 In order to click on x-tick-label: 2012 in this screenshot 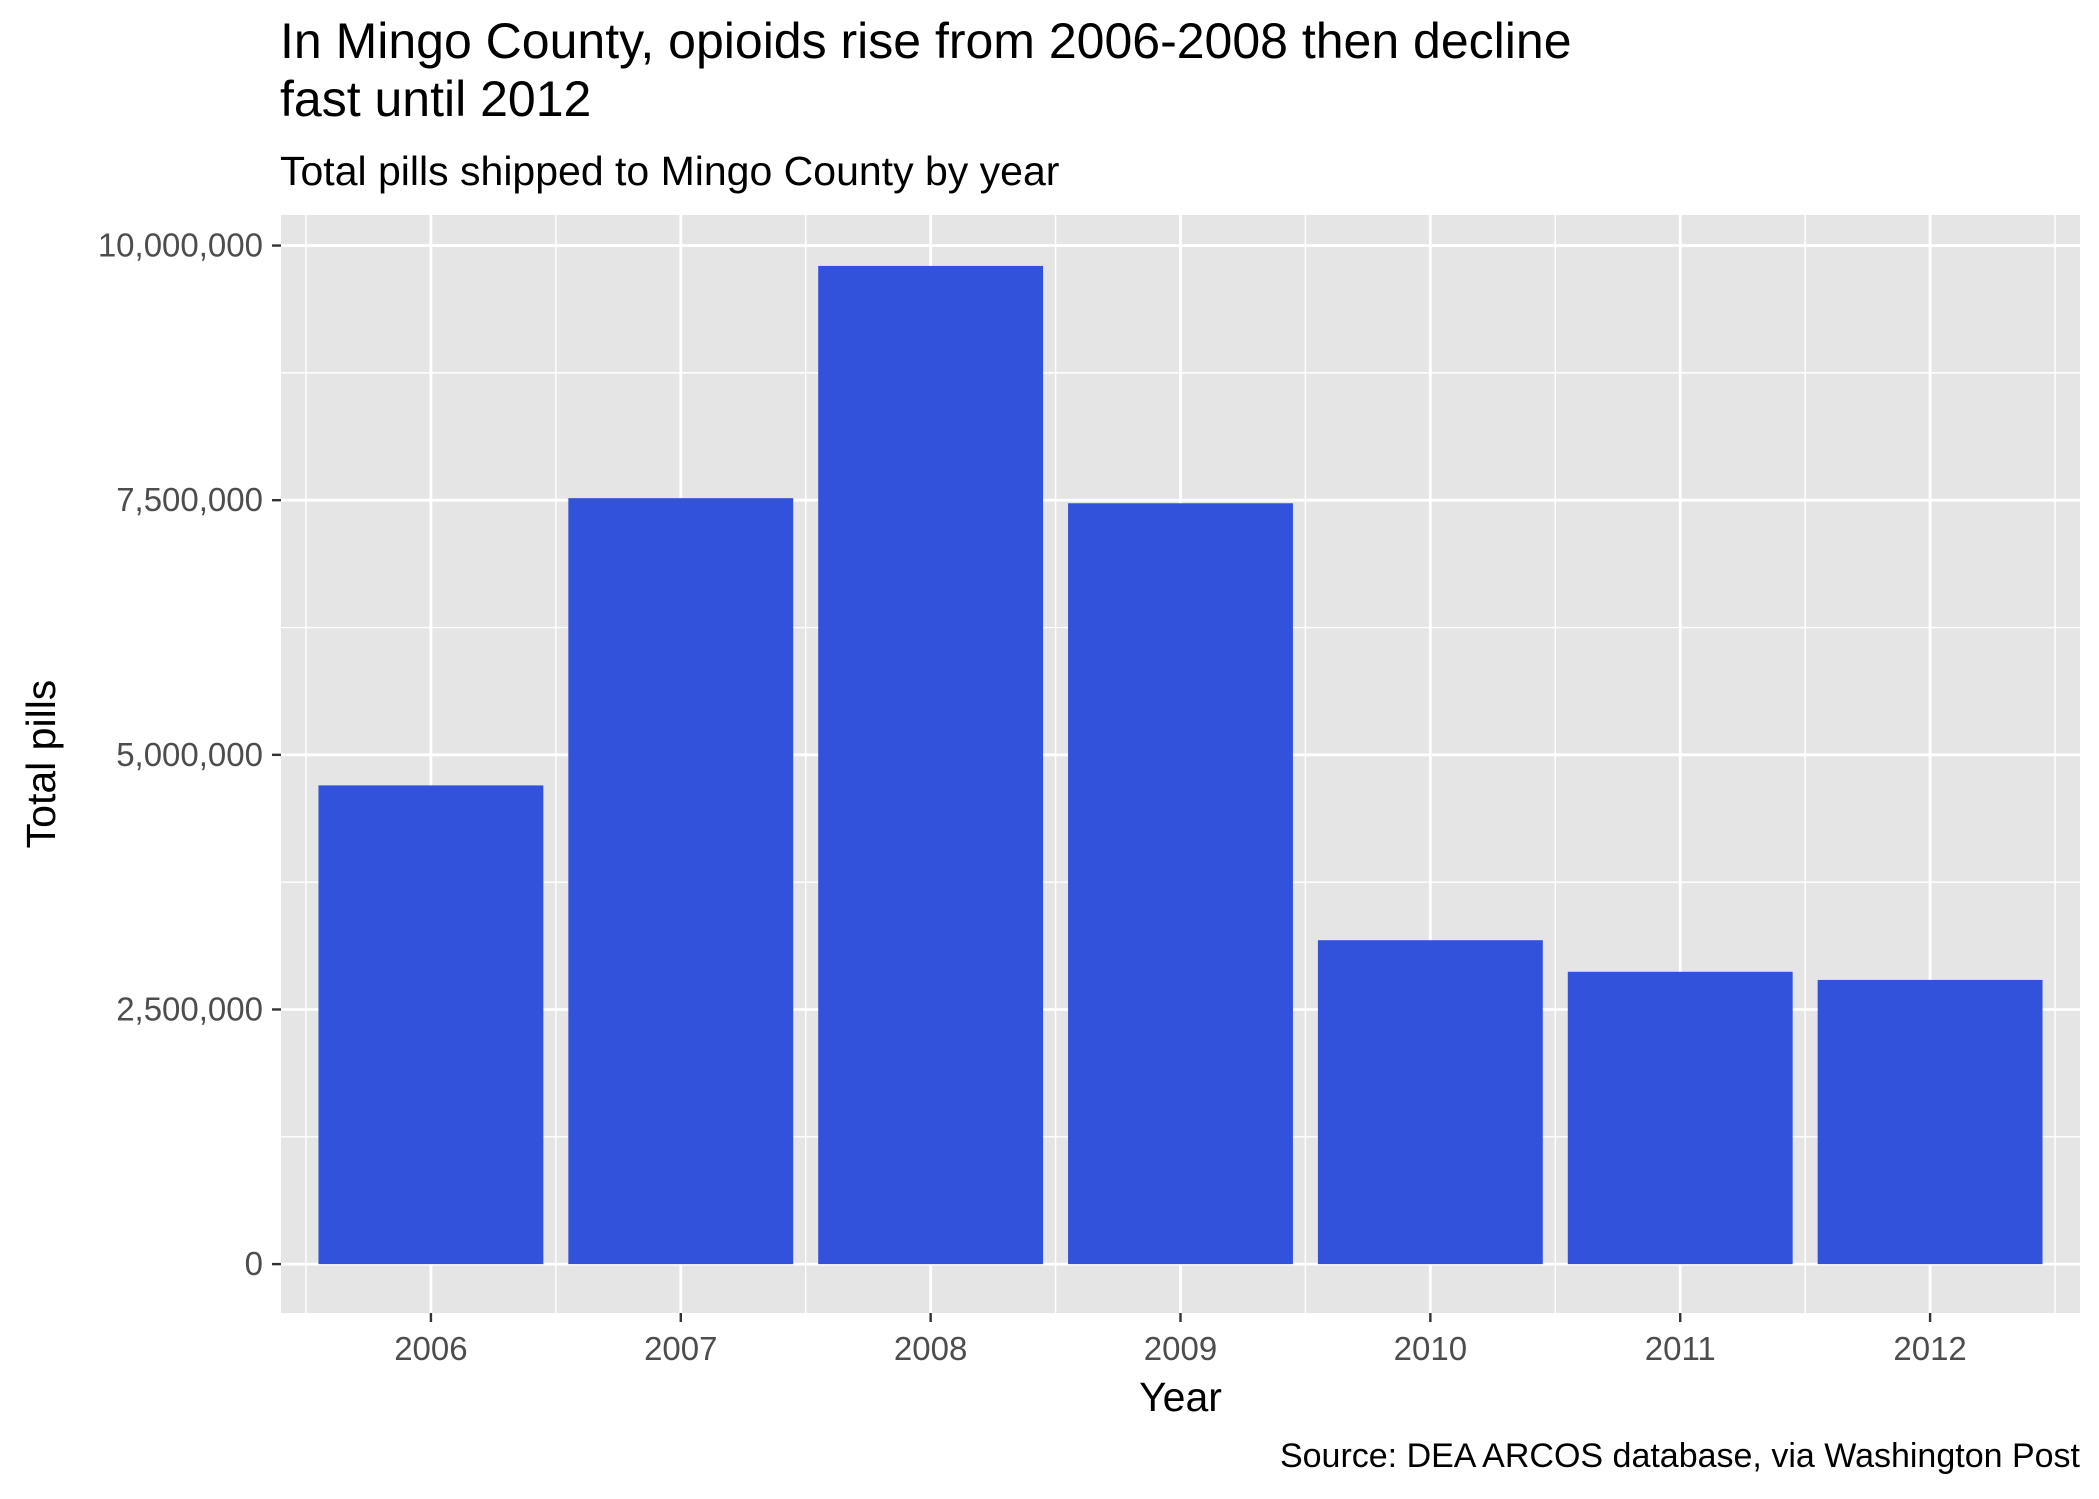, I will do `click(1929, 1348)`.